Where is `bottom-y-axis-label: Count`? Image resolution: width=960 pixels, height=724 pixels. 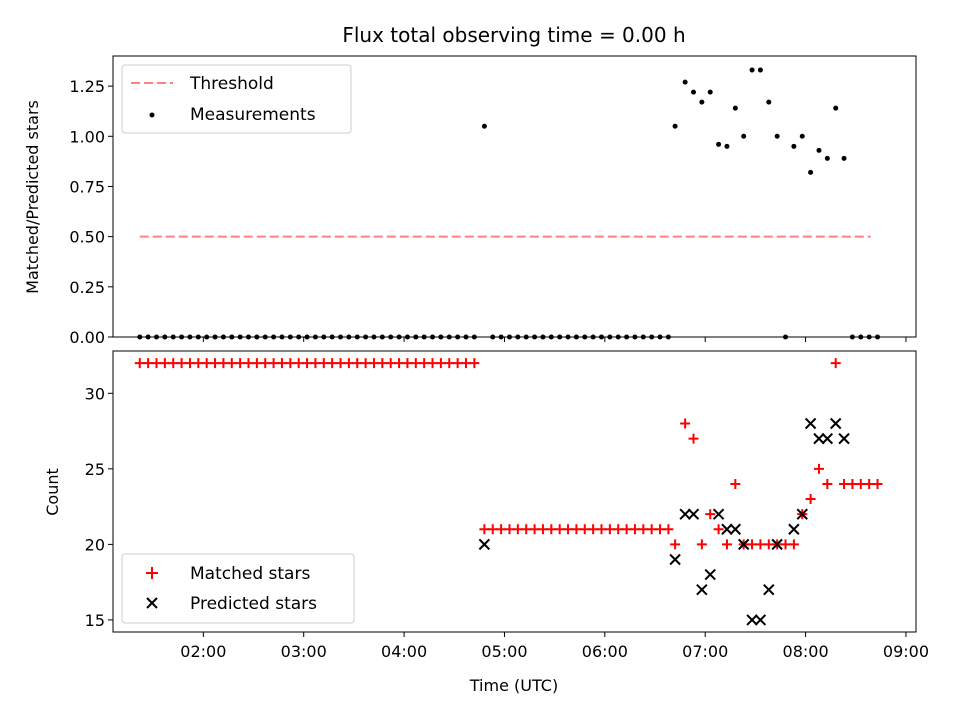
bottom-y-axis-label: Count is located at coordinates (52, 492).